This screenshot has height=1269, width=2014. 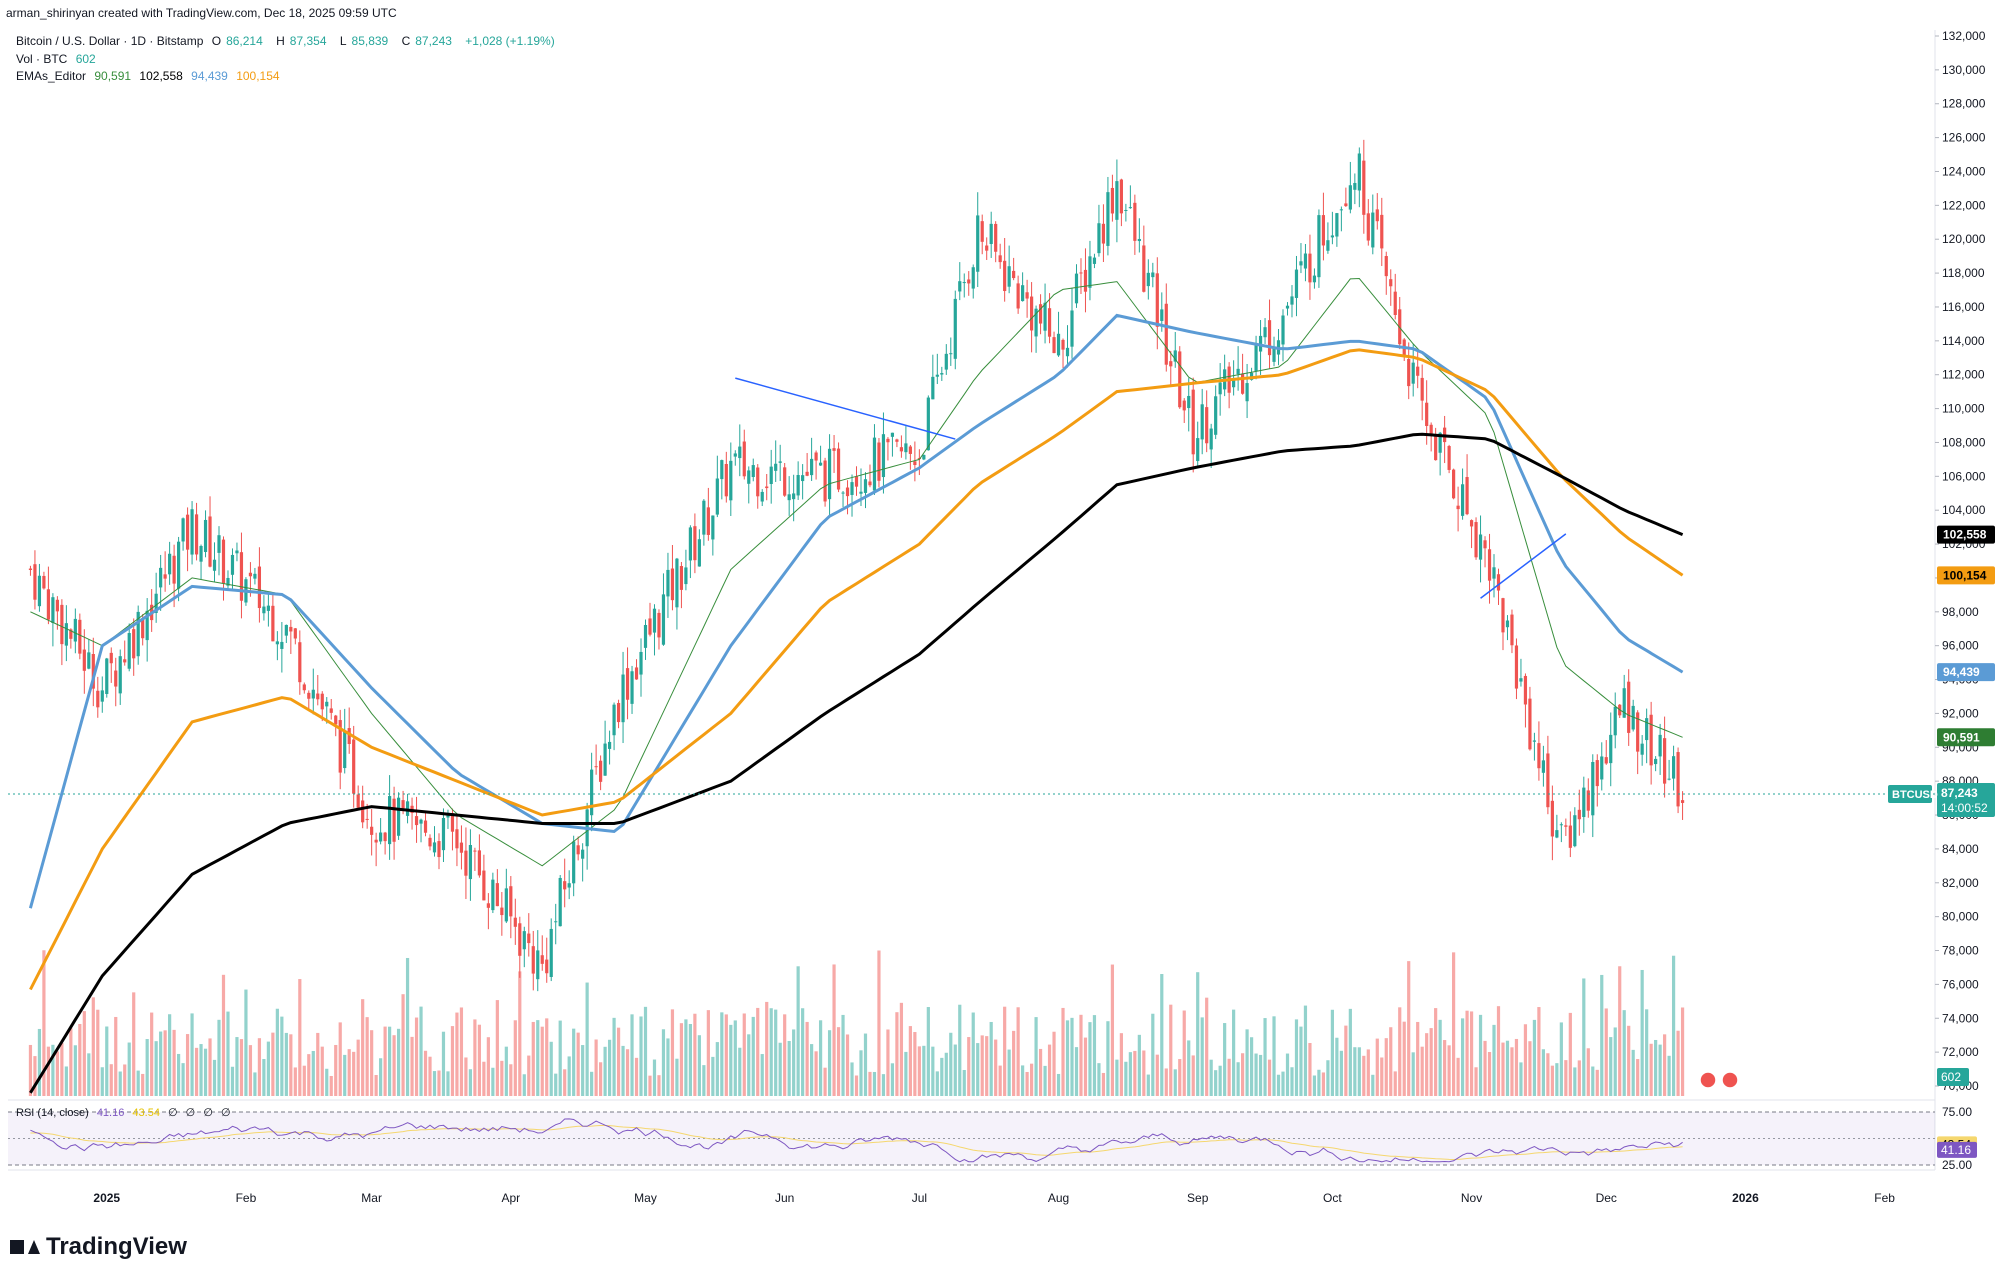 What do you see at coordinates (1960, 1018) in the screenshot?
I see `y-tick-label: 74,000` at bounding box center [1960, 1018].